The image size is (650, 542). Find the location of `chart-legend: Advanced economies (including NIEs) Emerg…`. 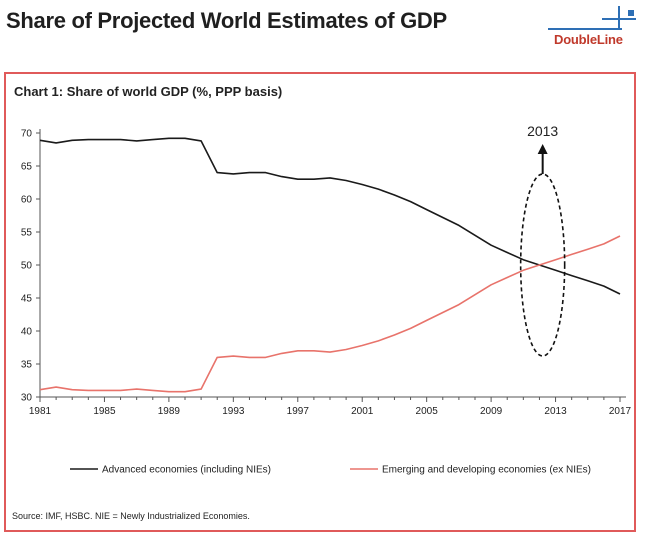

chart-legend: Advanced economies (including NIEs) Emerg… is located at coordinates (330, 470).